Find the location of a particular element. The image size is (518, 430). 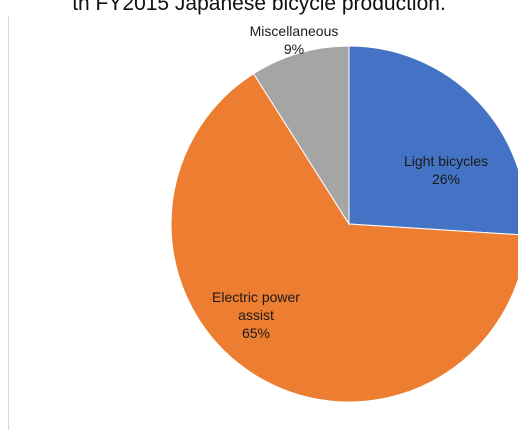

data-label-line: Electric power is located at coordinates (256, 297).